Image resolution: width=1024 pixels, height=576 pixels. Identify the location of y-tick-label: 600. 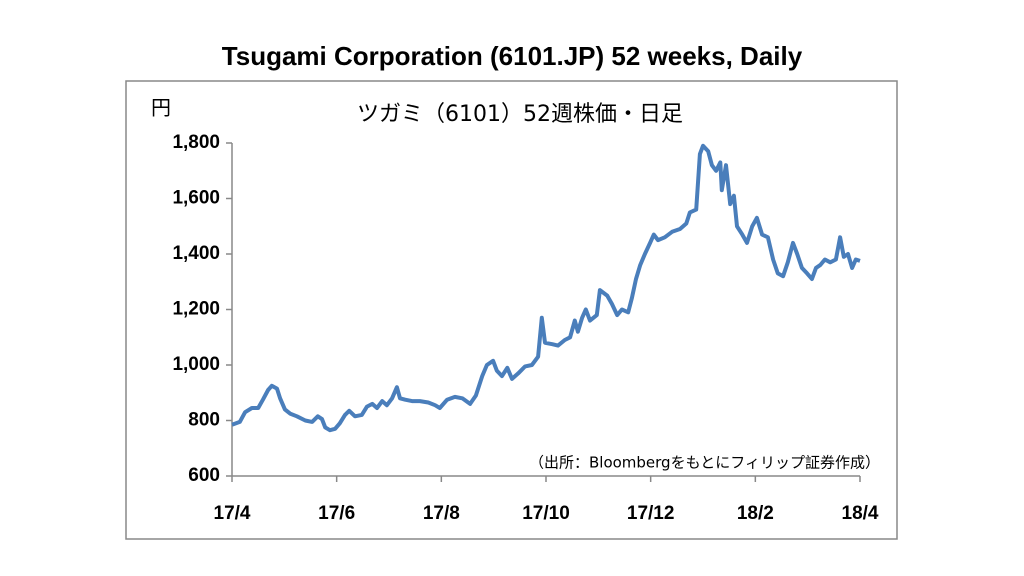
(204, 475).